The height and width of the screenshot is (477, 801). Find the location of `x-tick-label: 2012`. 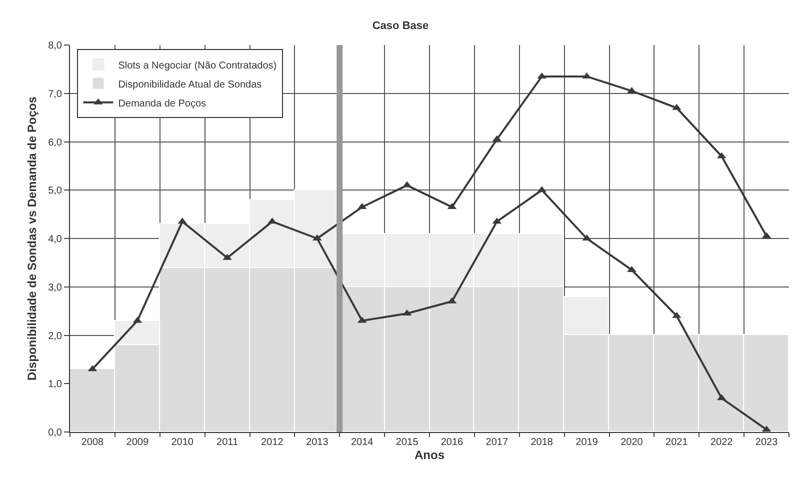

x-tick-label: 2012 is located at coordinates (272, 442).